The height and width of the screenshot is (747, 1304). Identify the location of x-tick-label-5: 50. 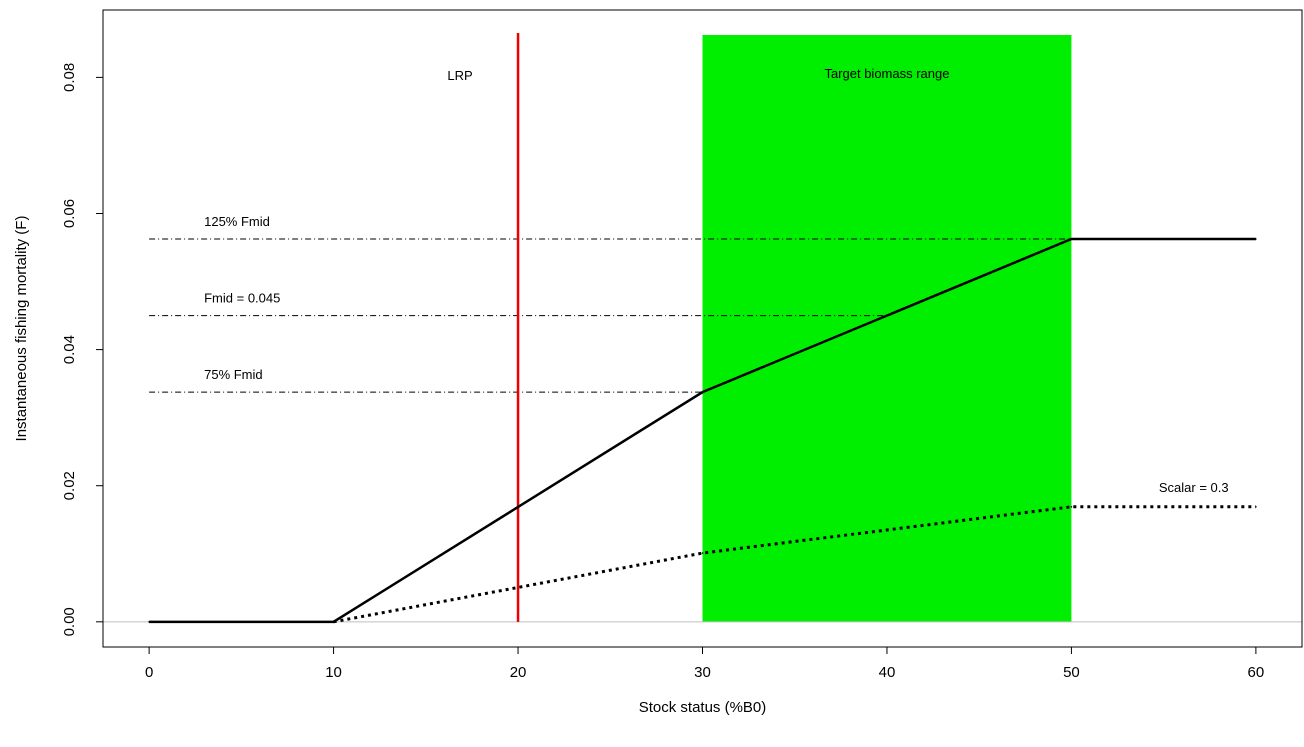
(1071, 672).